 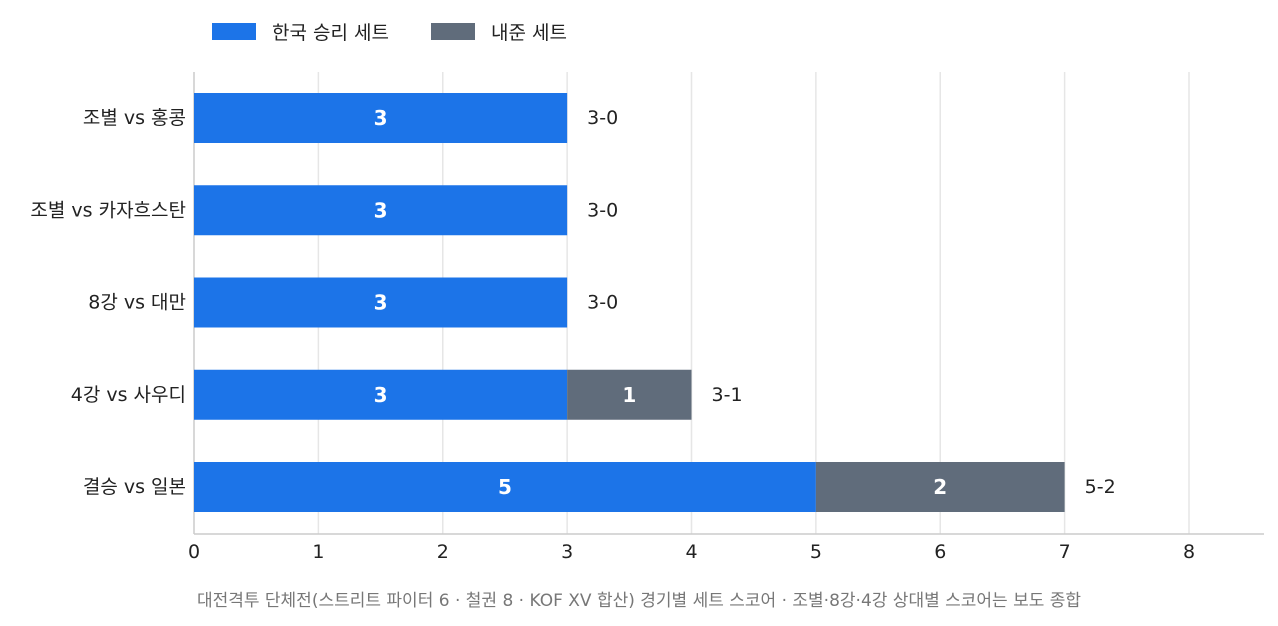 I want to click on y-tick-label: 4강 vs 사우디, so click(x=128, y=395).